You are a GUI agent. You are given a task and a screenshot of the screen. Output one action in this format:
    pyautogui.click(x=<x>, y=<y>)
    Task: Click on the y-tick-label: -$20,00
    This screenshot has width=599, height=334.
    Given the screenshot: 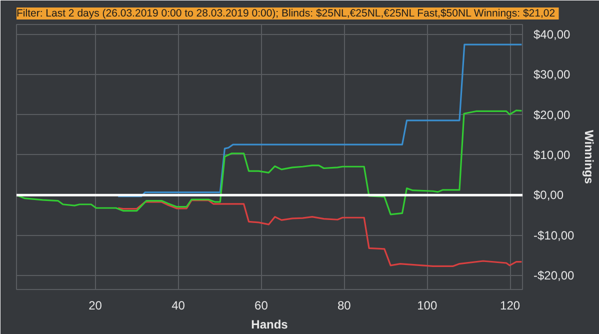 What is the action you would take?
    pyautogui.click(x=554, y=275)
    